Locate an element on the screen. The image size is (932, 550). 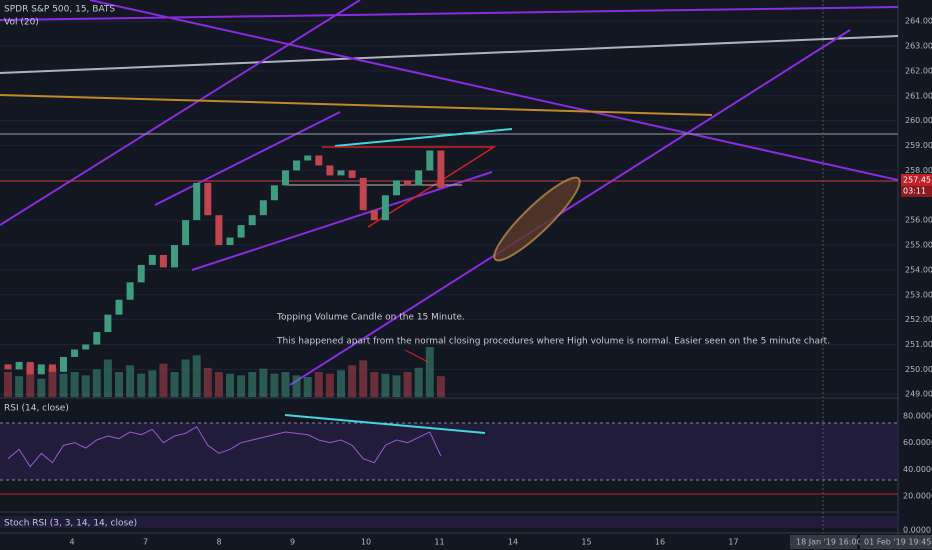
y-tick-label: 256.00 is located at coordinates (918, 220).